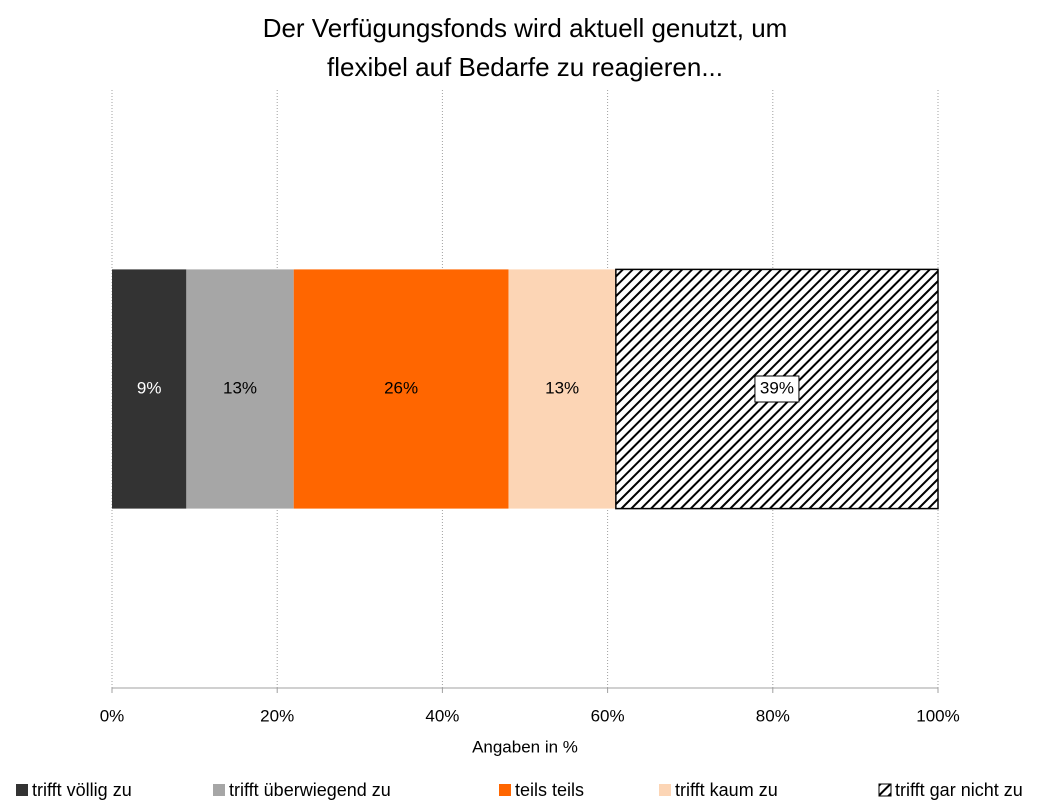 This screenshot has height=800, width=1050. Describe the element at coordinates (726, 790) in the screenshot. I see `legend-label: trifft kaum zu` at that location.